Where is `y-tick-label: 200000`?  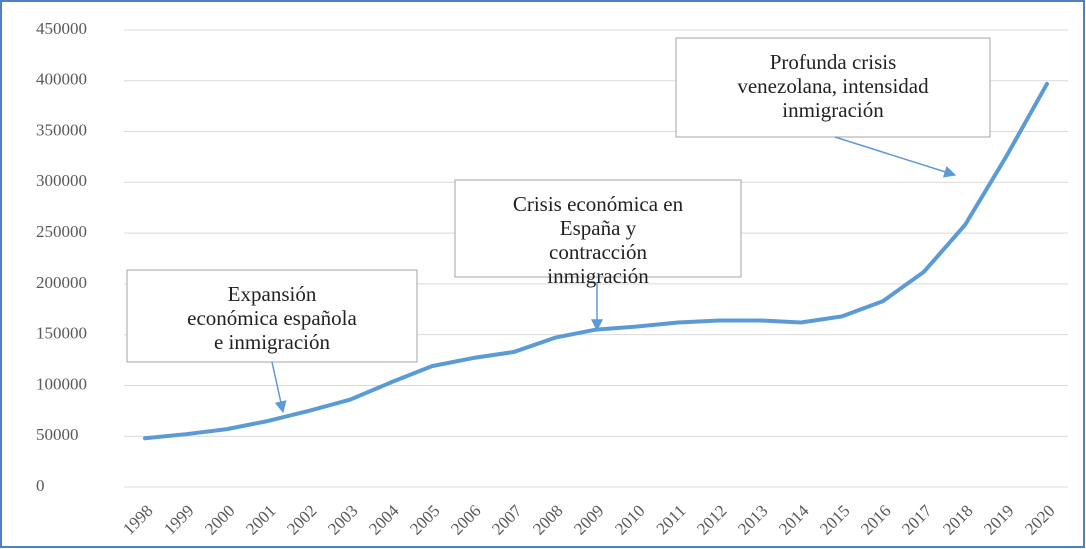
y-tick-label: 200000 is located at coordinates (61, 282).